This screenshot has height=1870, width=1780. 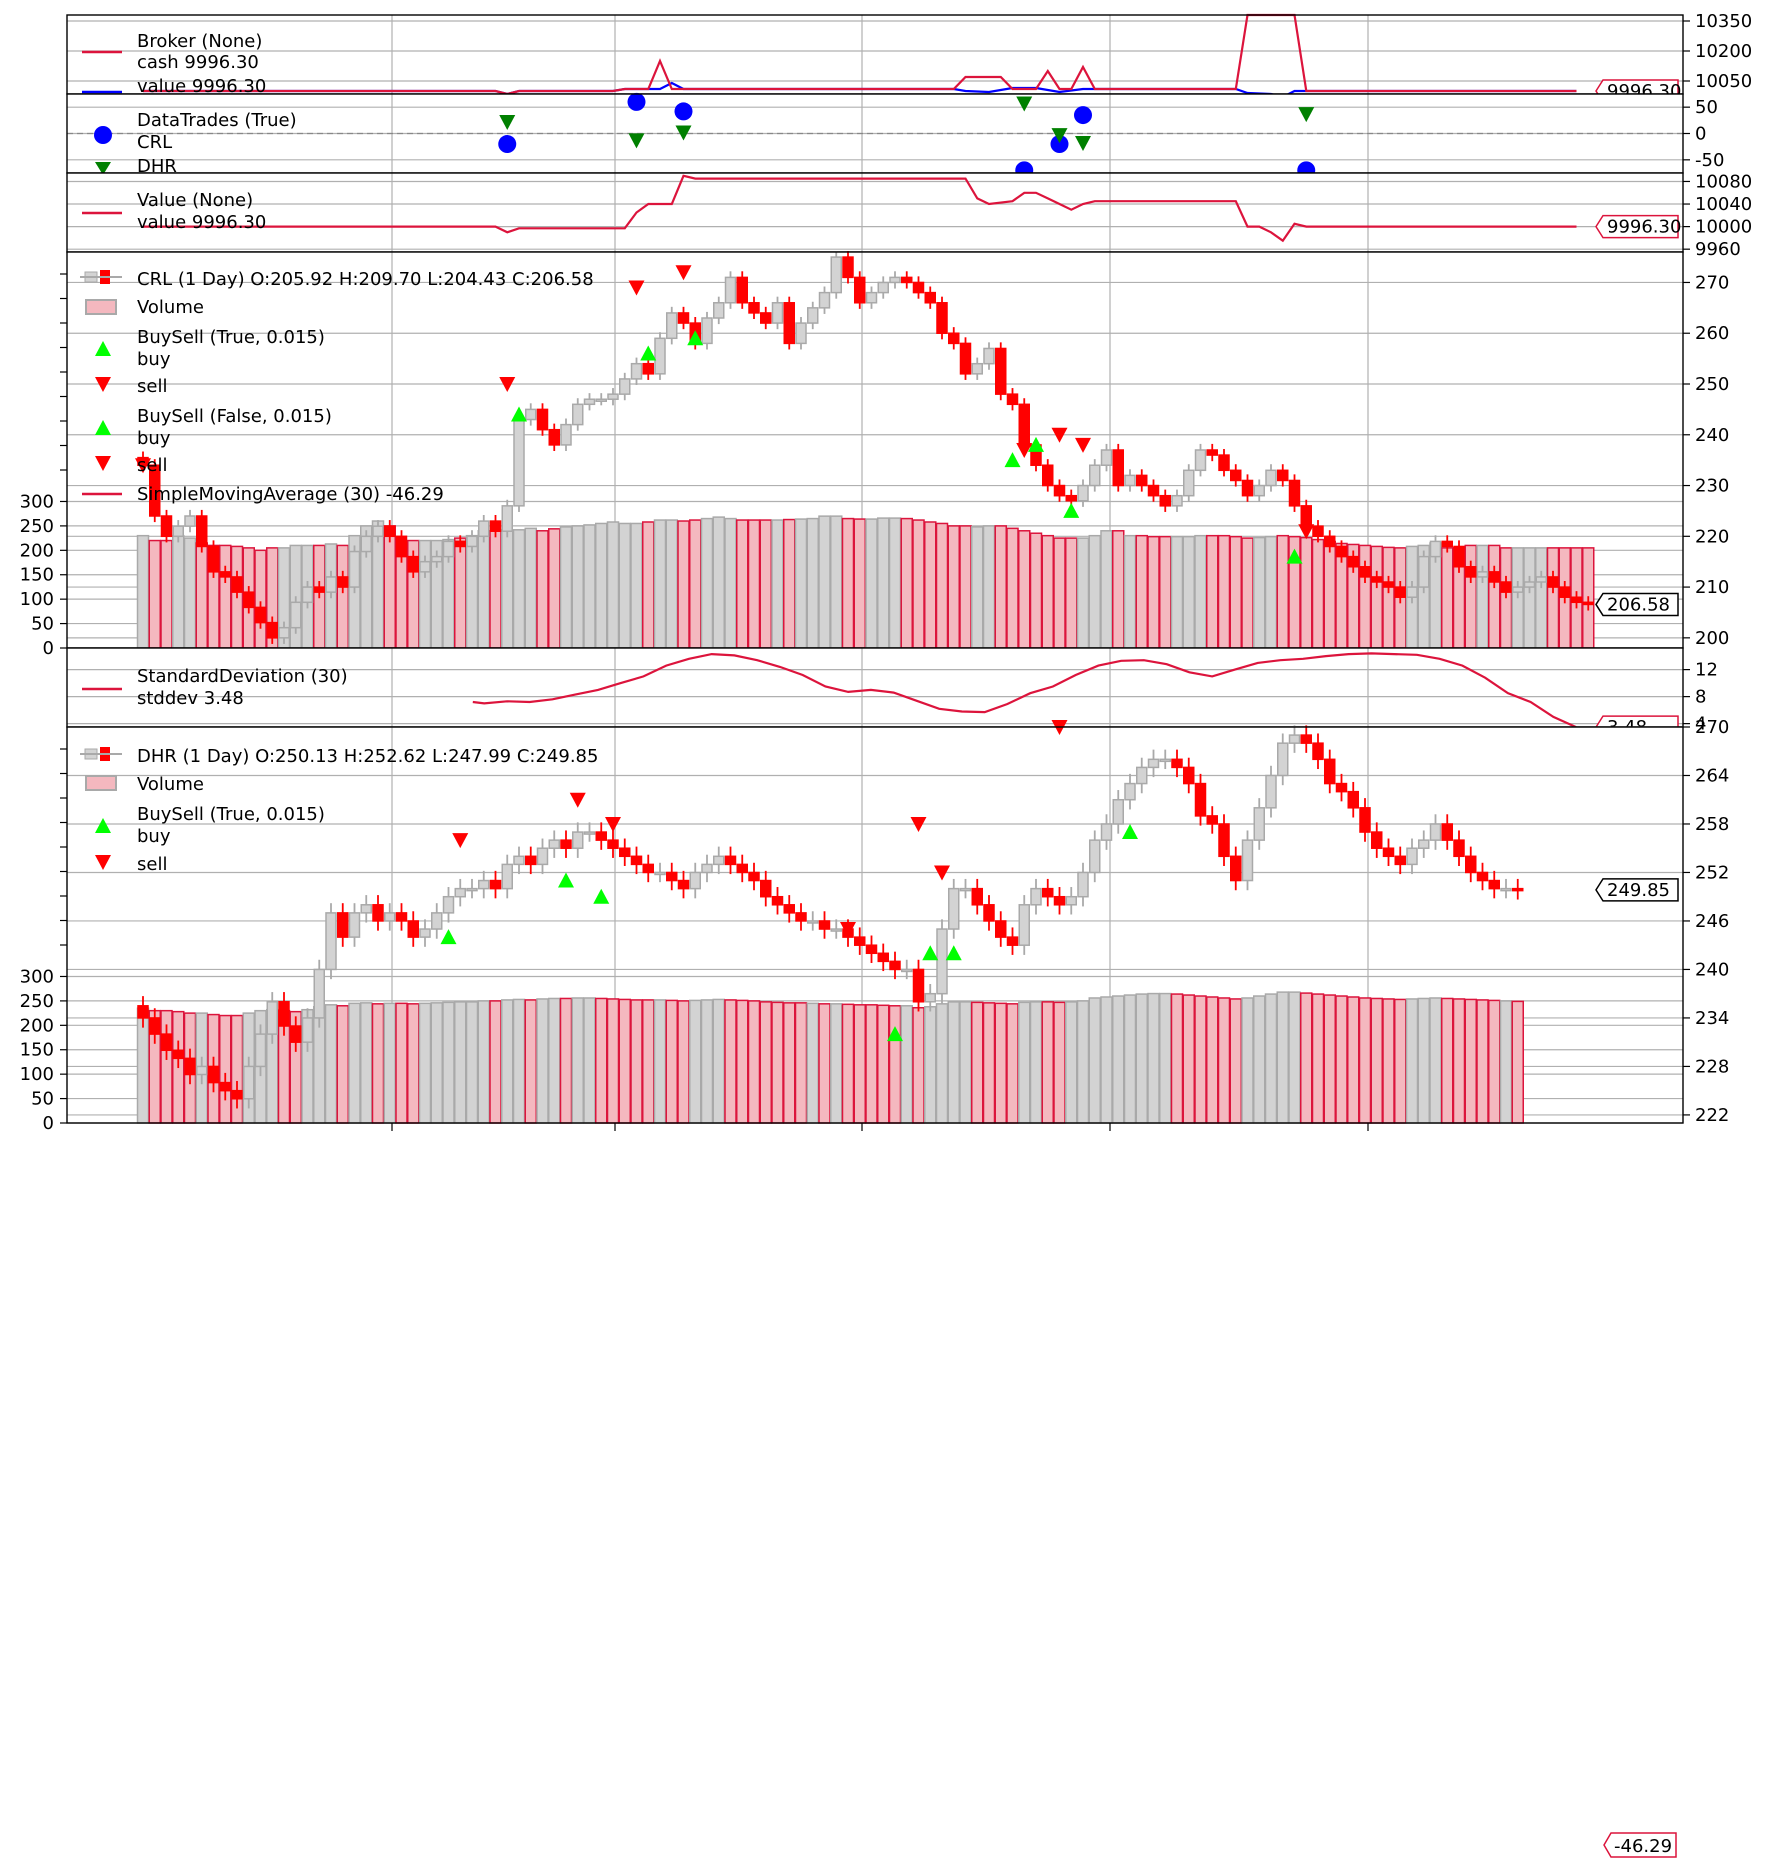 I want to click on legend-dot-symbol, so click(x=103, y=135).